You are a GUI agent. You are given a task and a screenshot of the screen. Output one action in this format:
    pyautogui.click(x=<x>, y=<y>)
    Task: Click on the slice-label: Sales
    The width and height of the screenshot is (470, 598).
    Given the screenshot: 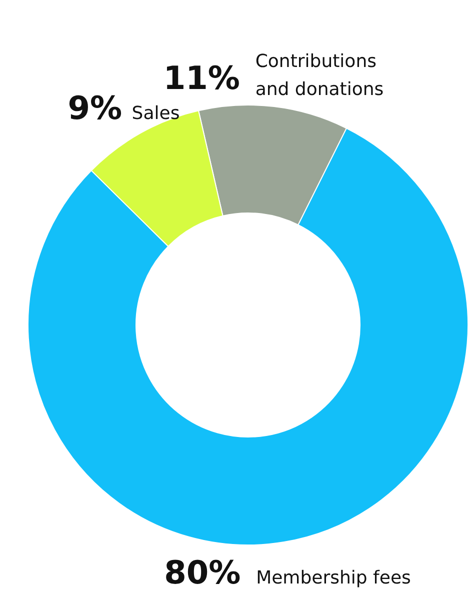 What is the action you would take?
    pyautogui.click(x=156, y=113)
    